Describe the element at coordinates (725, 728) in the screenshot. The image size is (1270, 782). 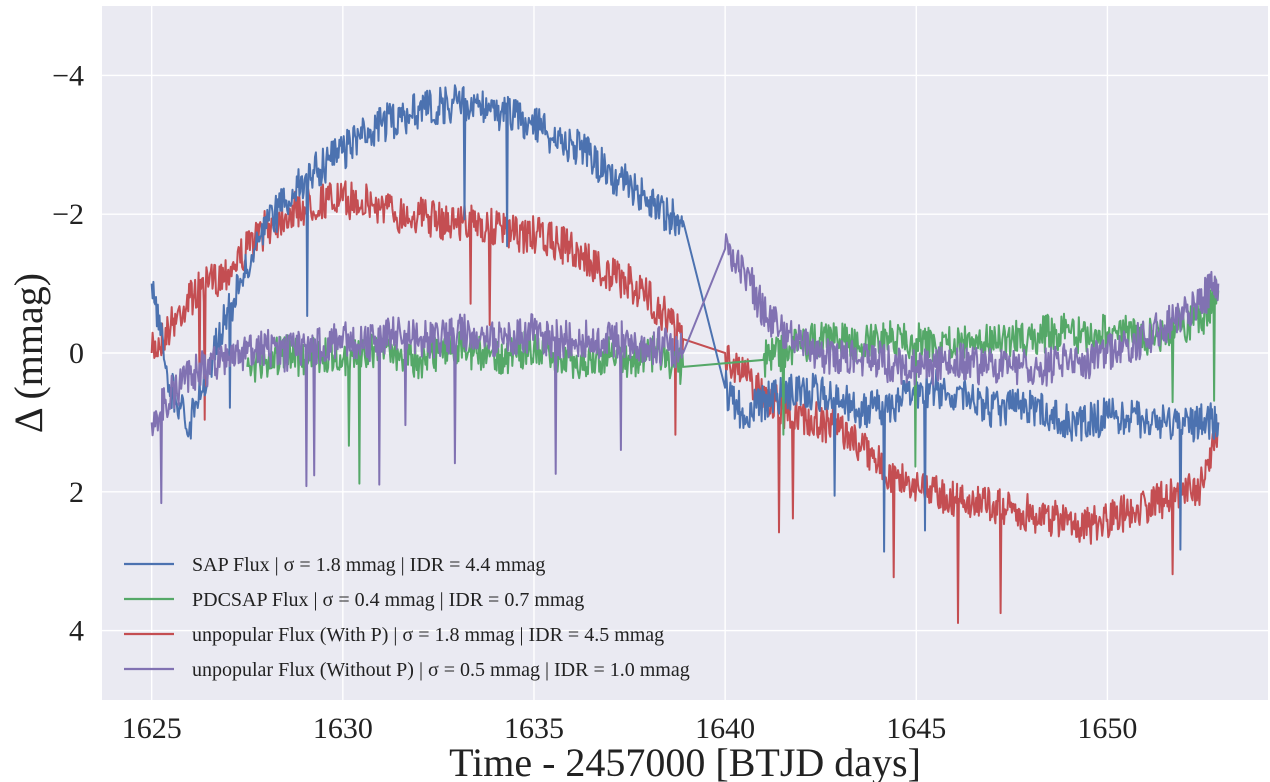
I see `x-tick-label: 1640` at that location.